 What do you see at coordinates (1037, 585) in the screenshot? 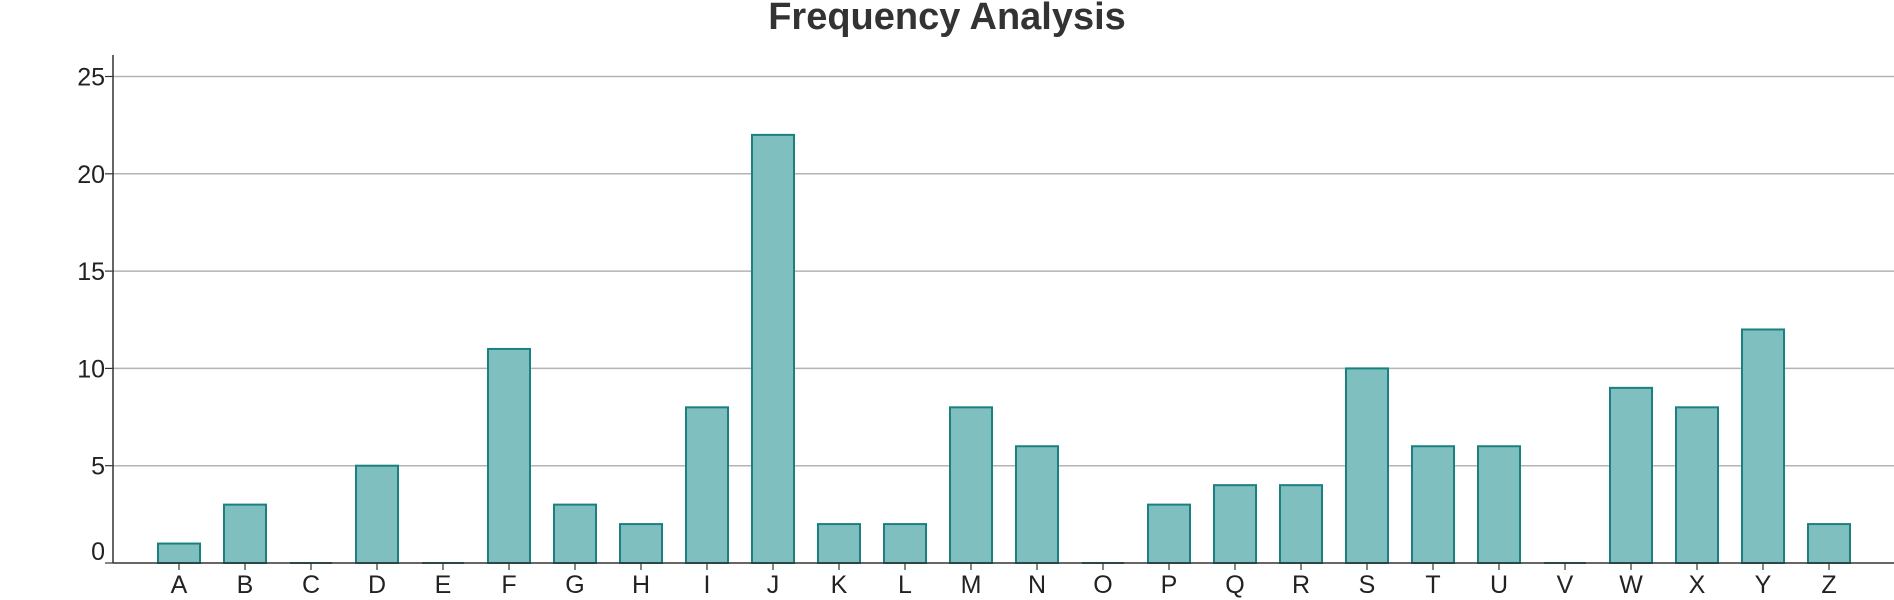
I see `x-tick-label-N: N` at bounding box center [1037, 585].